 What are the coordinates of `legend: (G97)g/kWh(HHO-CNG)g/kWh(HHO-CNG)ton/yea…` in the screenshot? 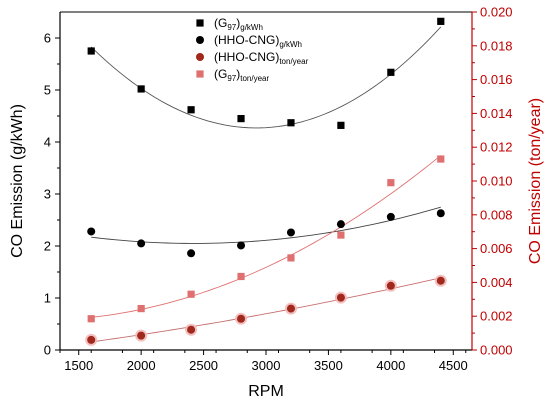 It's located at (252, 49).